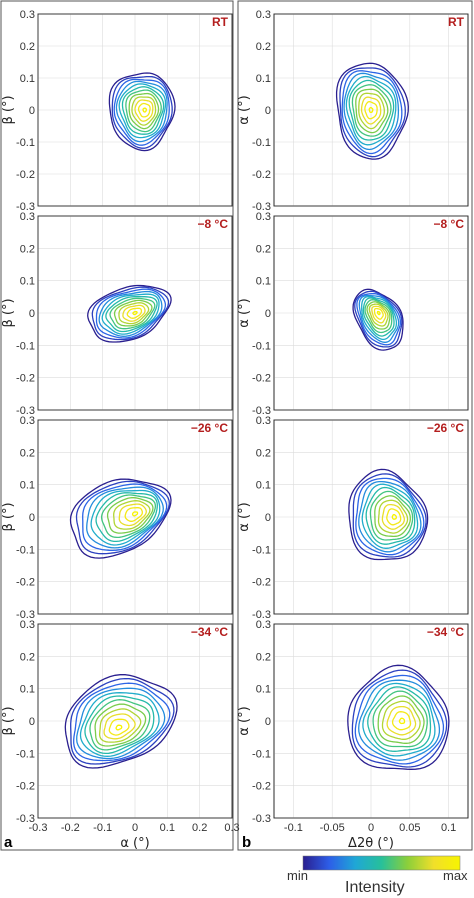  I want to click on colorbar-max-label: max, so click(455, 875).